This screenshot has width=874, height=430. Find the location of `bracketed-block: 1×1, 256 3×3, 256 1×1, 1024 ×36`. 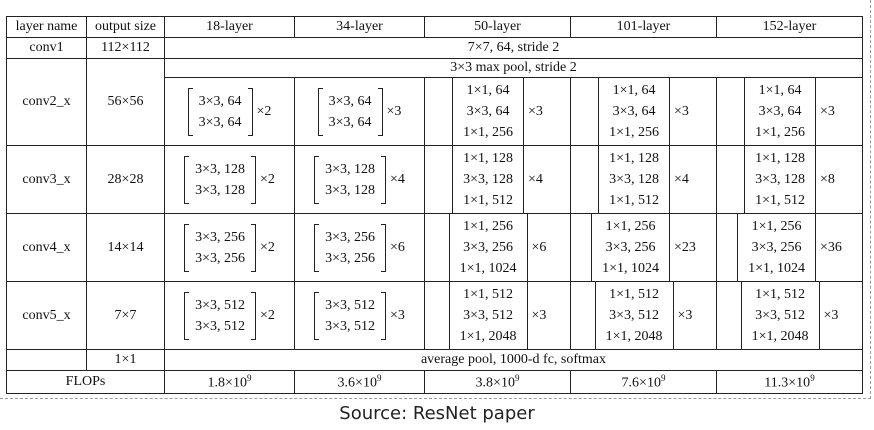

bracketed-block: 1×1, 256 3×3, 256 1×1, 1024 ×36 is located at coordinates (789, 247).